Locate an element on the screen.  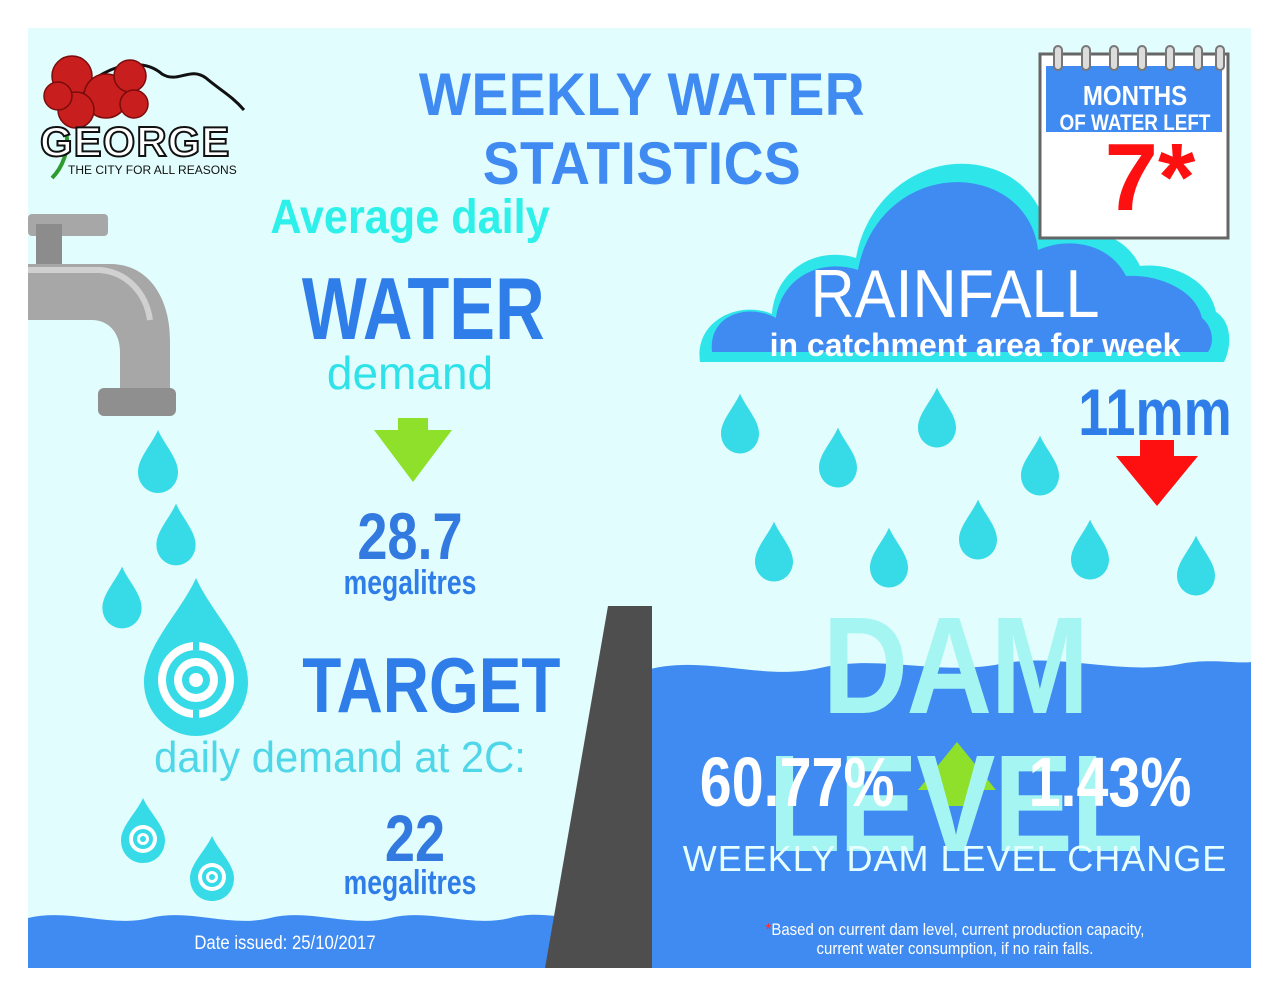
george-logo is located at coordinates (144, 117).